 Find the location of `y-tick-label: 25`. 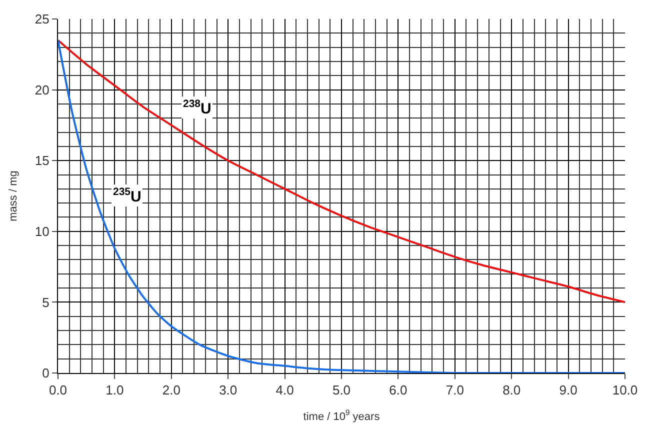

y-tick-label: 25 is located at coordinates (42, 19).